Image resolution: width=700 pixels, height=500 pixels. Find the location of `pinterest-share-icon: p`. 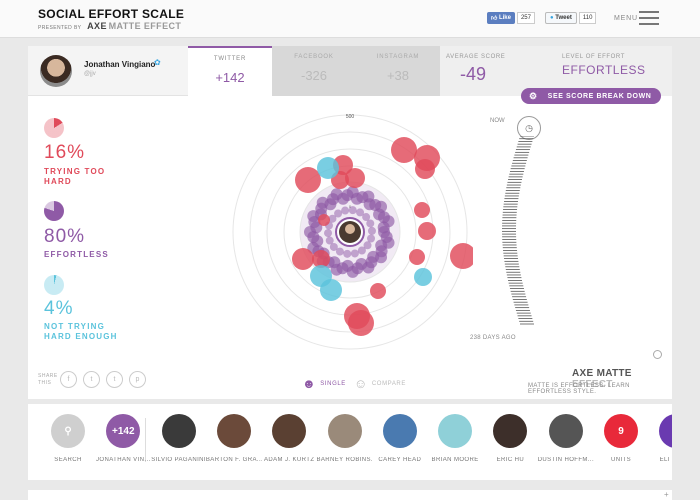

pinterest-share-icon: p is located at coordinates (137, 379).